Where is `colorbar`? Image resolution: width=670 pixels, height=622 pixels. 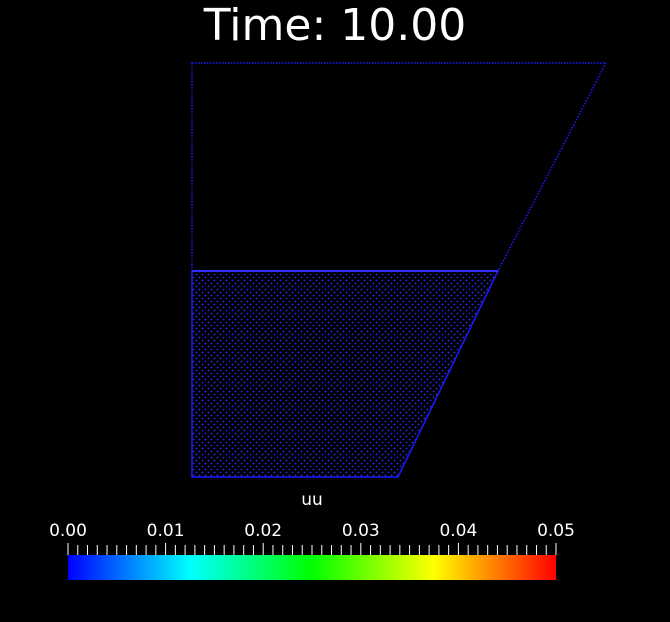
colorbar is located at coordinates (312, 567).